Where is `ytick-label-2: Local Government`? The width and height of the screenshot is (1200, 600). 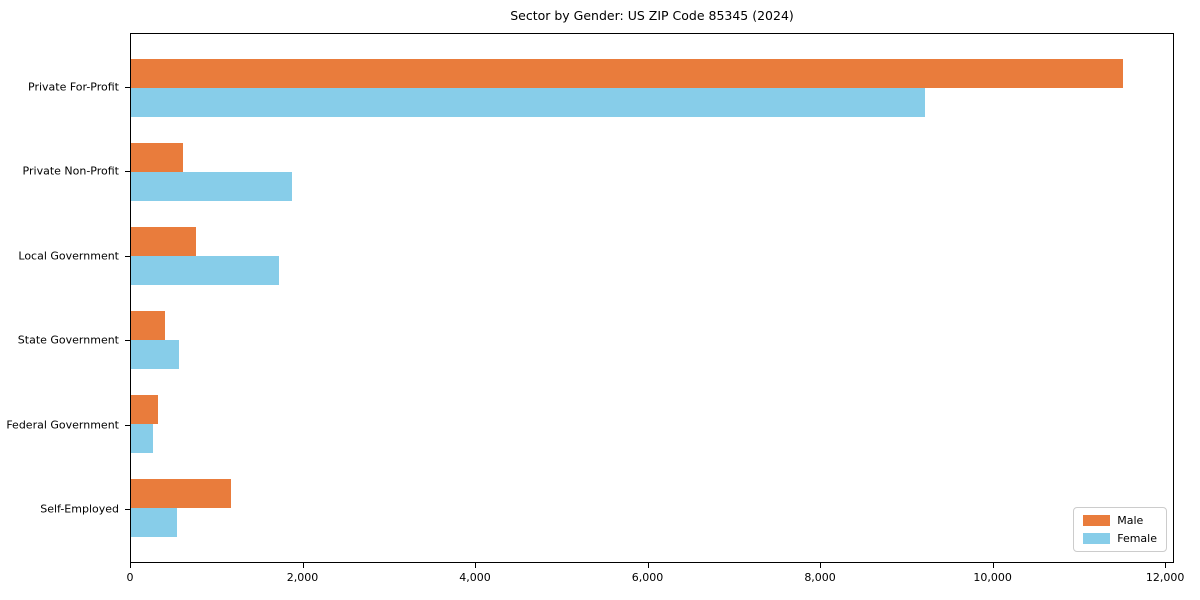 ytick-label-2: Local Government is located at coordinates (68, 256).